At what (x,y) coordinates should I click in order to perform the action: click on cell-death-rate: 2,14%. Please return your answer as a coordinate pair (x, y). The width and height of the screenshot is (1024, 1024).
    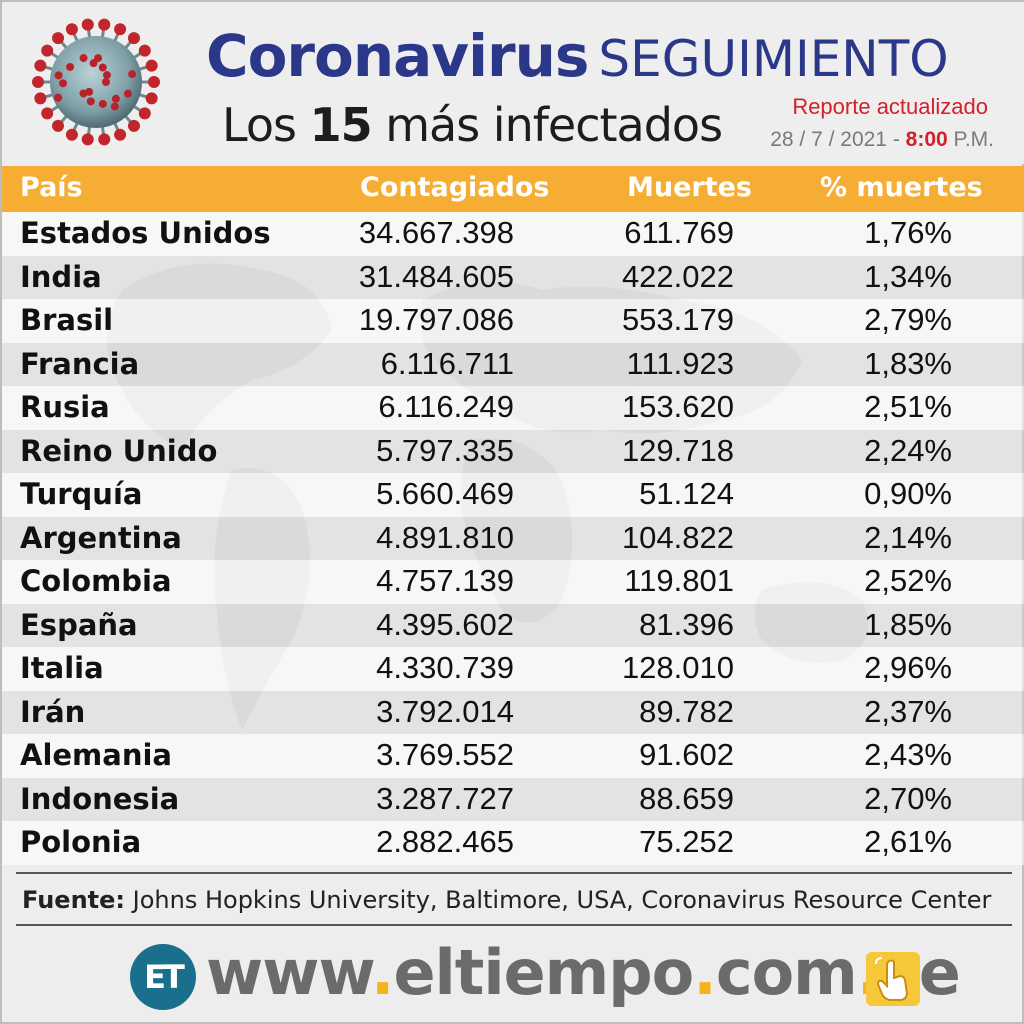
    Looking at the image, I should click on (908, 537).